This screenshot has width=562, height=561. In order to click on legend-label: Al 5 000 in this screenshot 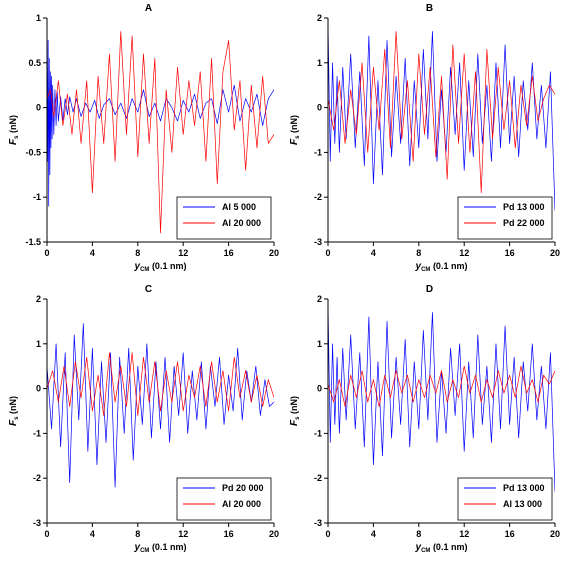, I will do `click(239, 207)`.